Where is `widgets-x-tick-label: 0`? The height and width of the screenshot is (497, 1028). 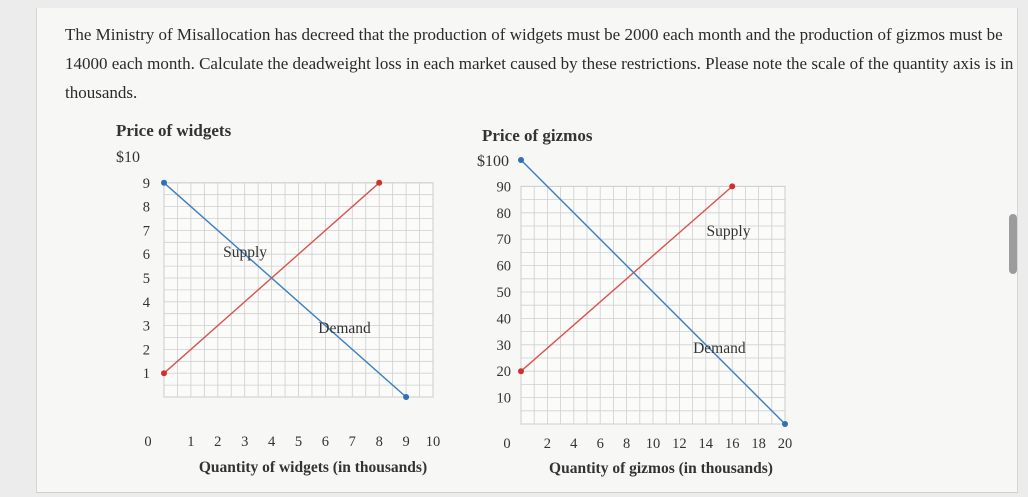
widgets-x-tick-label: 0 is located at coordinates (147, 442).